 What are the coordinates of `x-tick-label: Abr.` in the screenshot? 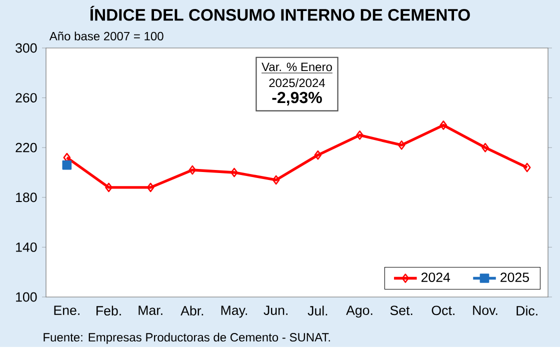 It's located at (192, 311).